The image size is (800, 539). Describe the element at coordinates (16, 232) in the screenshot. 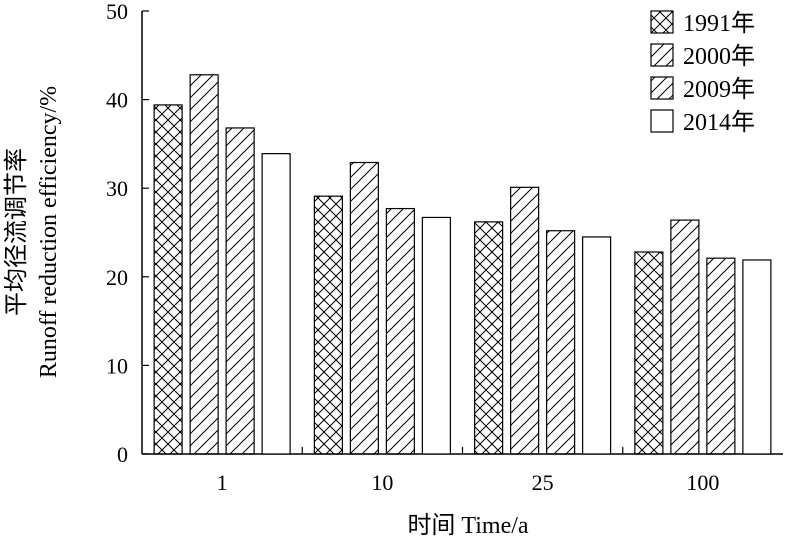

I see `y-axis-title-line1: 平均径流调节率` at that location.